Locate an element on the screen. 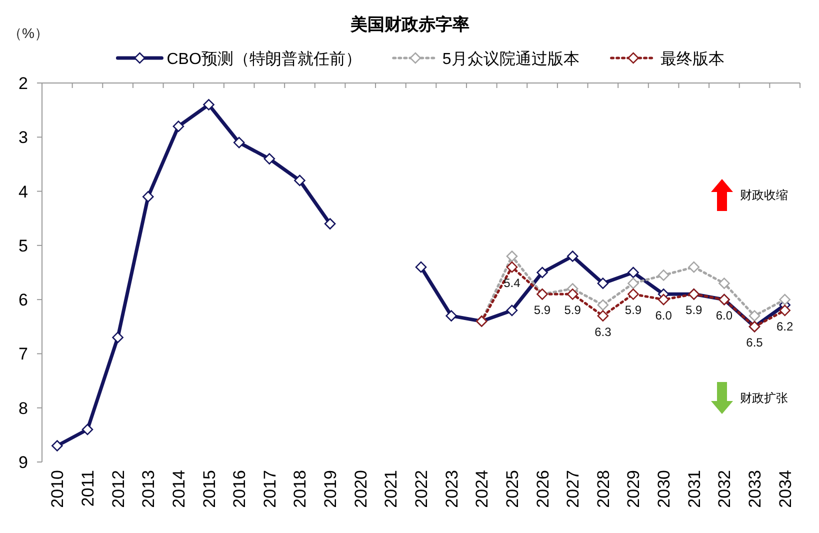 The height and width of the screenshot is (533, 819). x-tick-label: 2021 is located at coordinates (391, 489).